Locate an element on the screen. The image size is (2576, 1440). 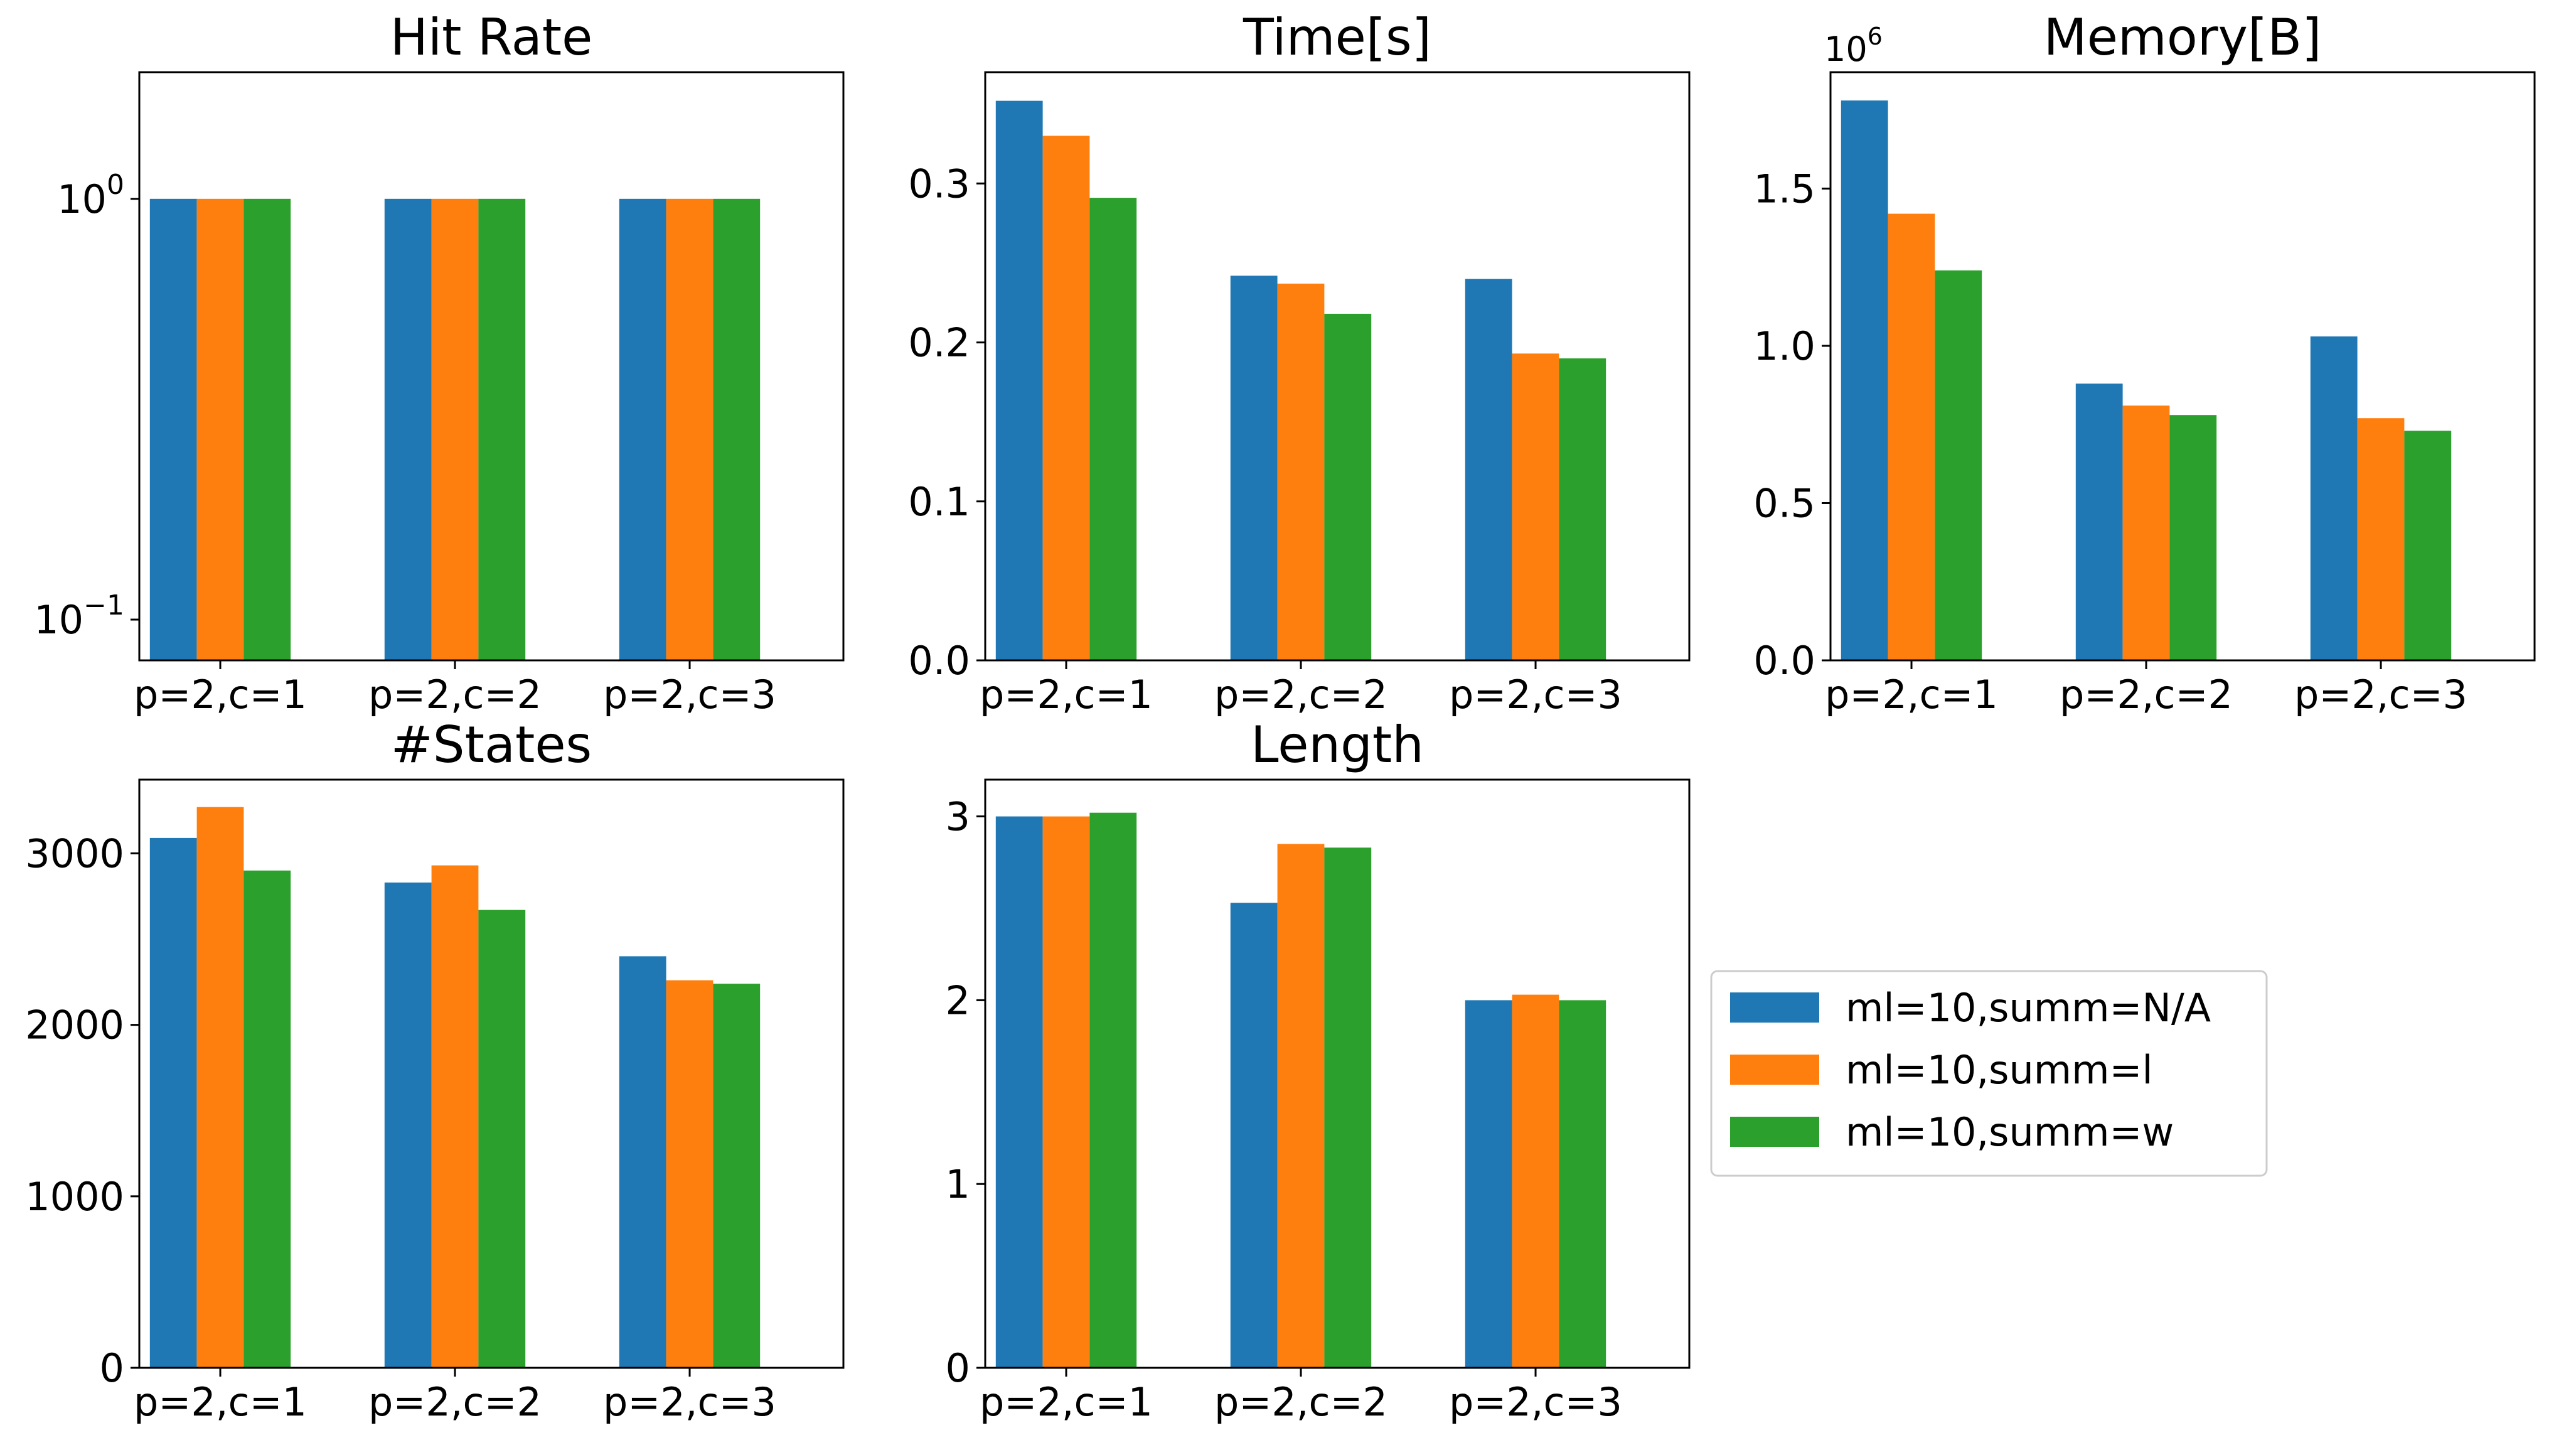
y-tick-label: 10⁰ is located at coordinates (90, 195).